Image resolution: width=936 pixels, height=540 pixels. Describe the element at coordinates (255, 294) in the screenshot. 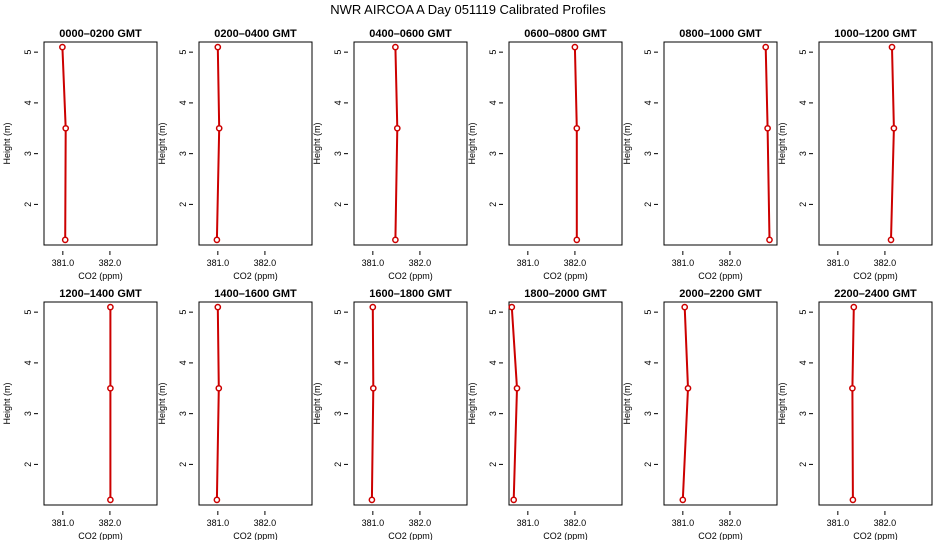

I see `panel-title: 1400–1600 GMT` at that location.